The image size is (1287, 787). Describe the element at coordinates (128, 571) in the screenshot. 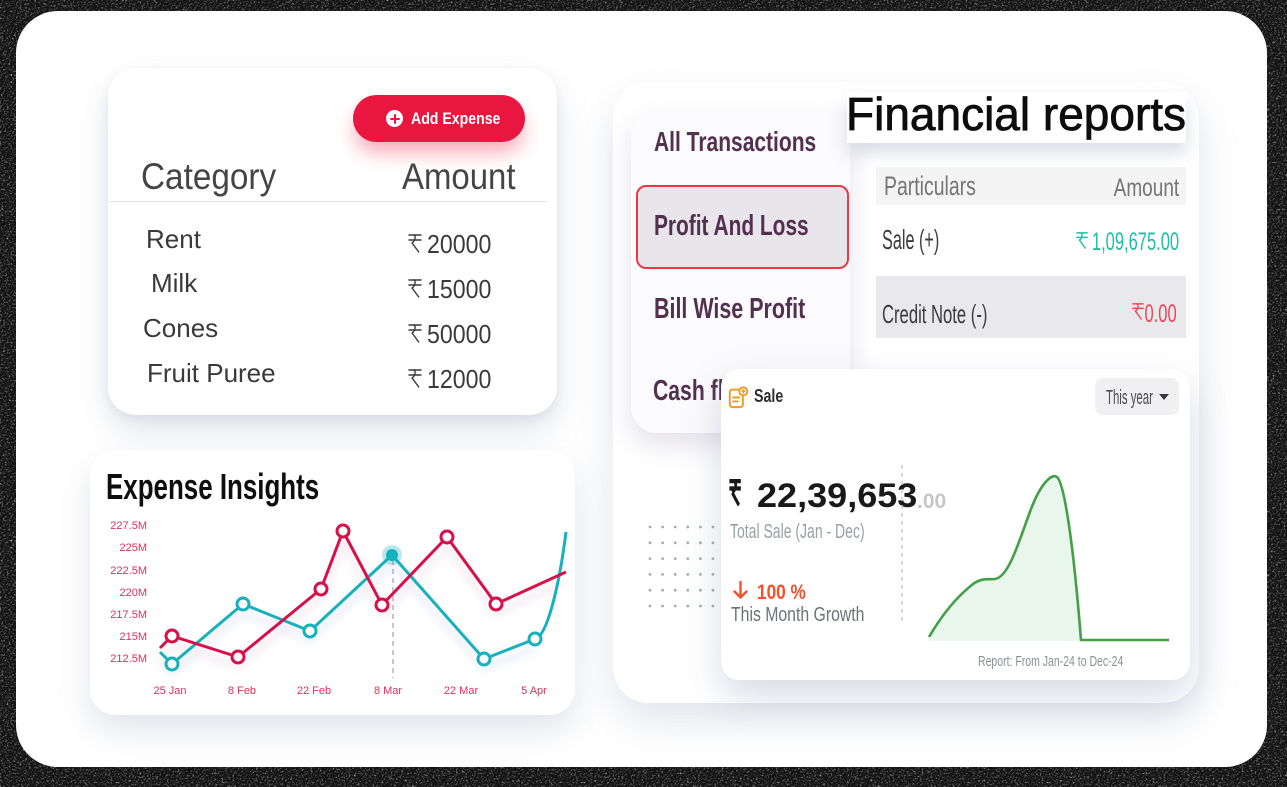

I see `svg-text: 222.5M` at that location.